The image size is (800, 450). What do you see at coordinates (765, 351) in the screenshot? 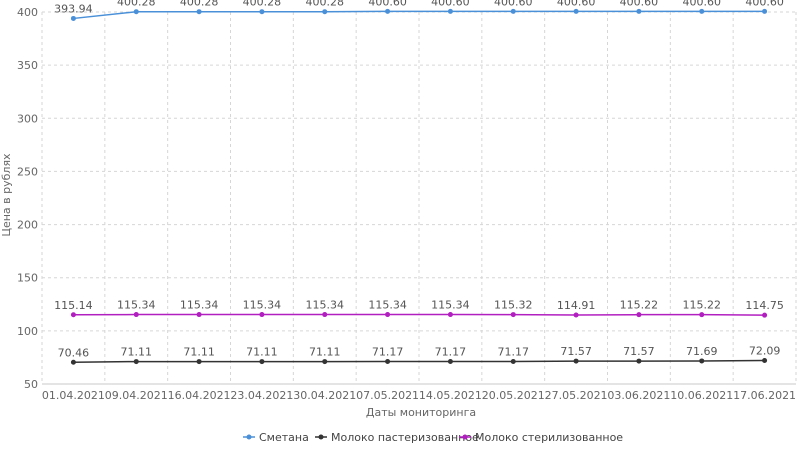
I see `data-label: 72.09` at bounding box center [765, 351].